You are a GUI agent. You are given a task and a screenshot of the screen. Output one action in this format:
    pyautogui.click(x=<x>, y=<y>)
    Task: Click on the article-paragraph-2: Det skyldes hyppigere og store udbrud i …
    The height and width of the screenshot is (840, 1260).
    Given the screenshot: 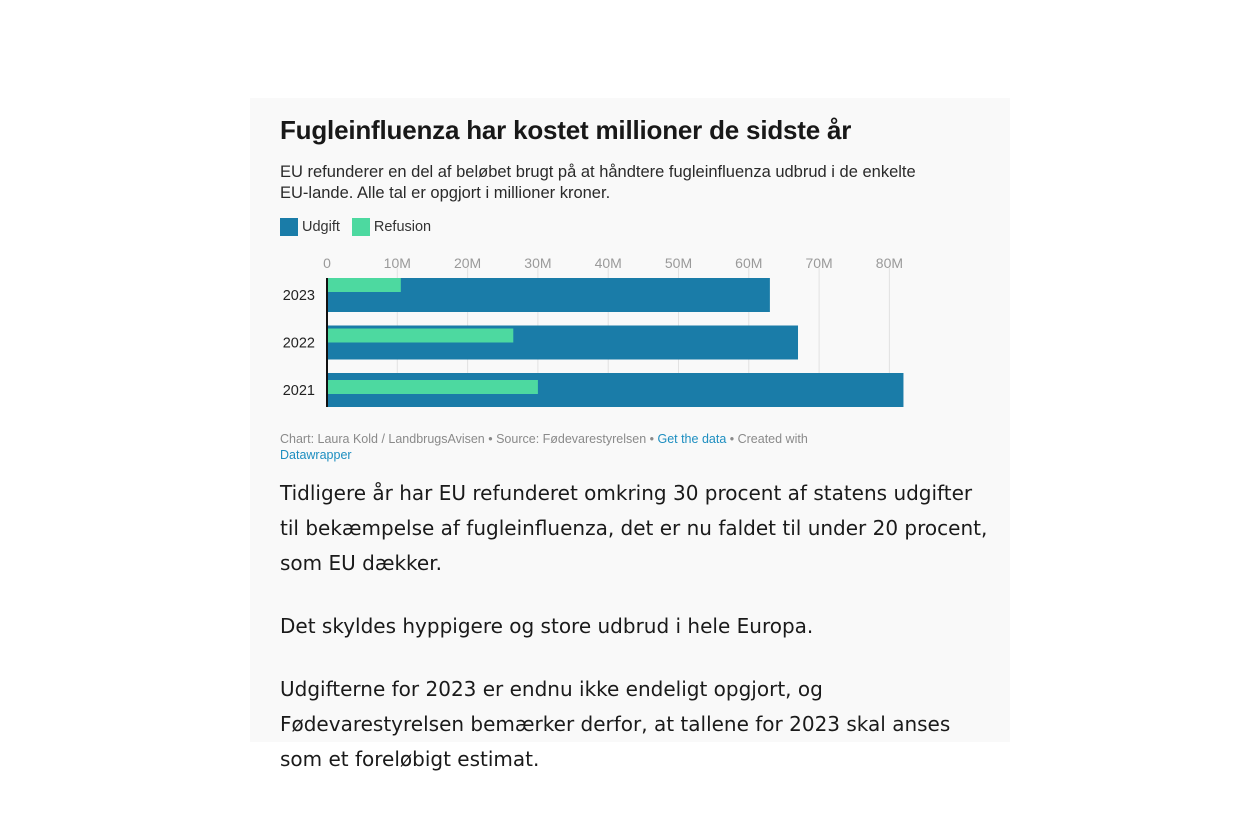 What is the action you would take?
    pyautogui.click(x=547, y=626)
    